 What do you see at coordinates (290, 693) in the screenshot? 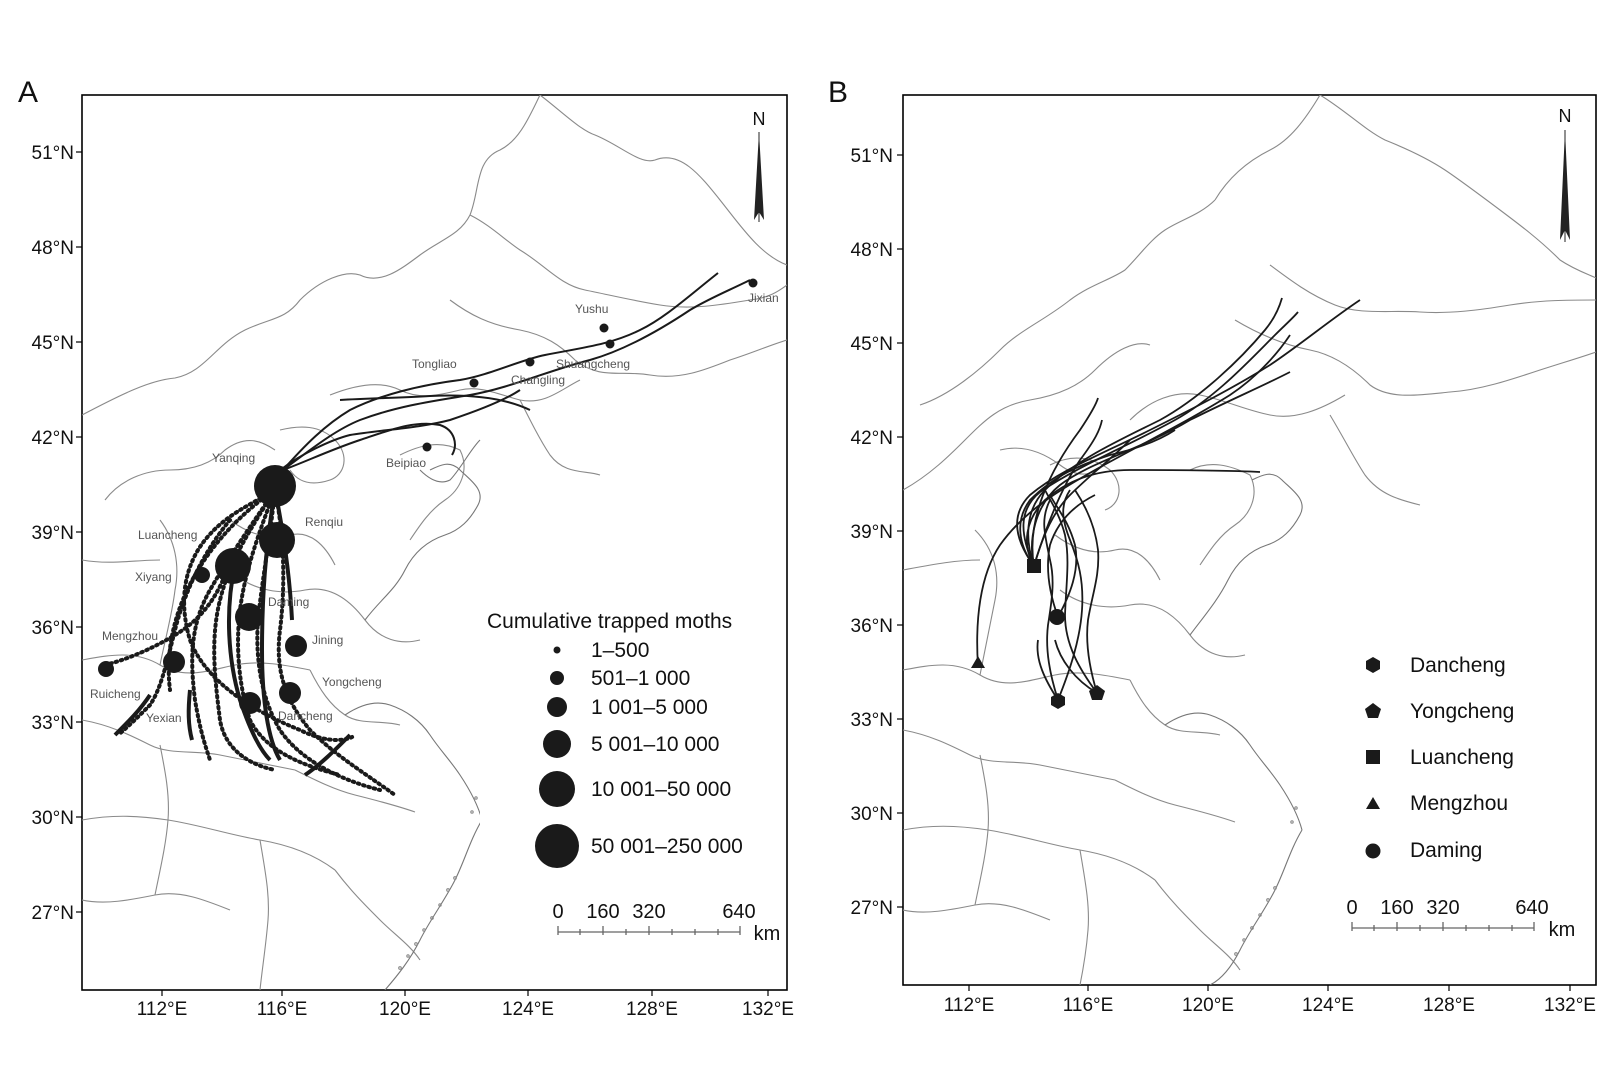
I see `bubble-yongcheng` at bounding box center [290, 693].